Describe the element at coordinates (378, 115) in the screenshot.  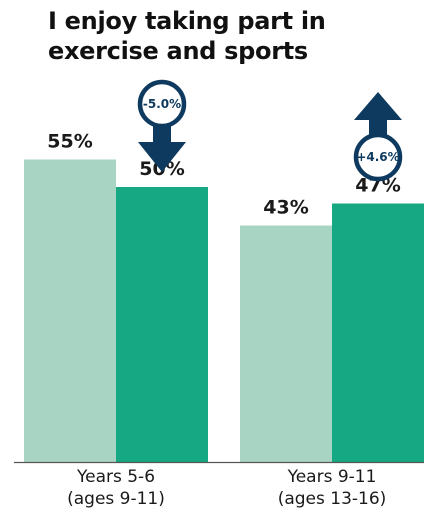
I see `up-arrow-icon` at that location.